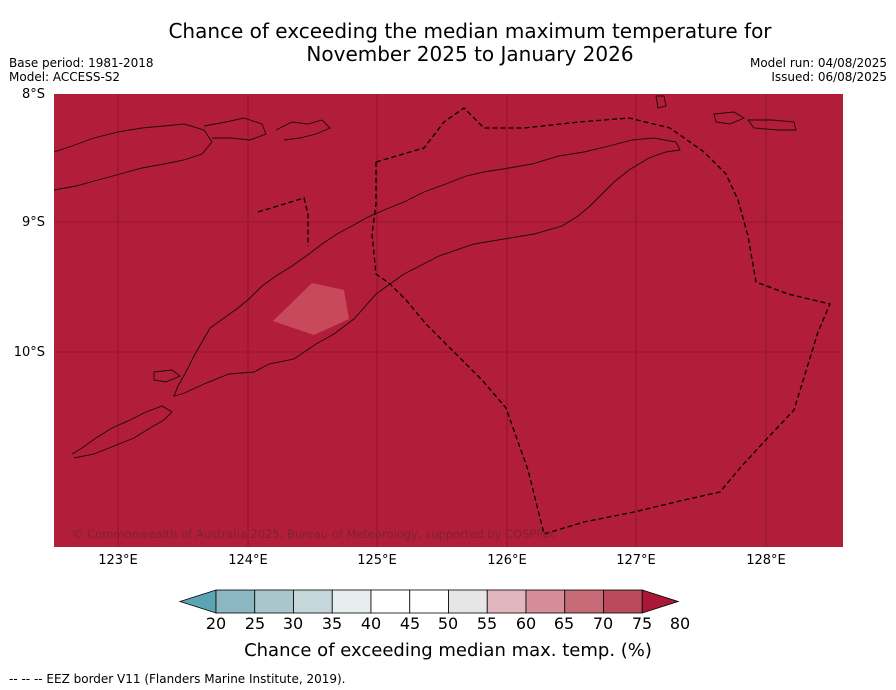 The width and height of the screenshot is (896, 690). I want to click on colorbar-tick-20: 20, so click(216, 623).